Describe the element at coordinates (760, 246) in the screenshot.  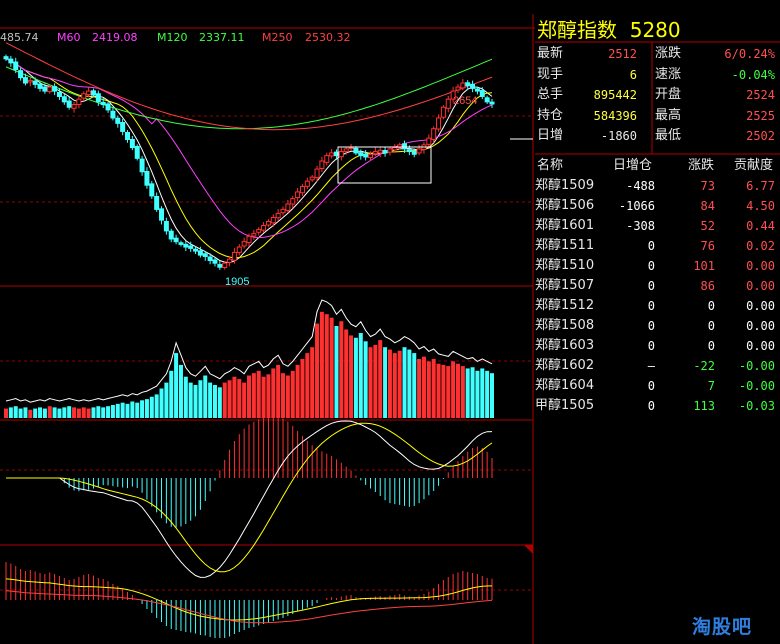
I see `cell-contrib: 0.02` at that location.